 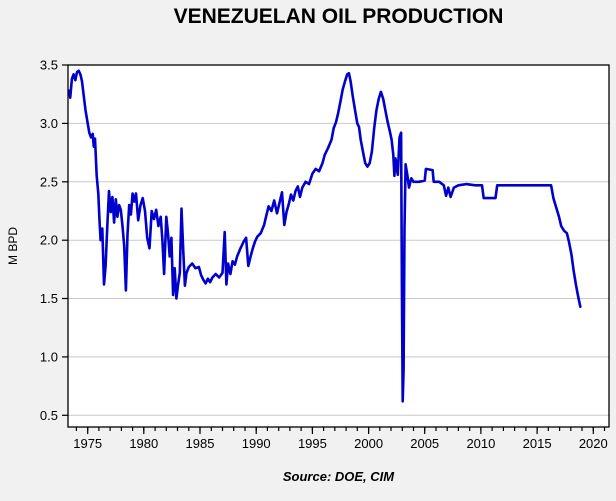 I want to click on x-tick-label: 2000, so click(x=368, y=443).